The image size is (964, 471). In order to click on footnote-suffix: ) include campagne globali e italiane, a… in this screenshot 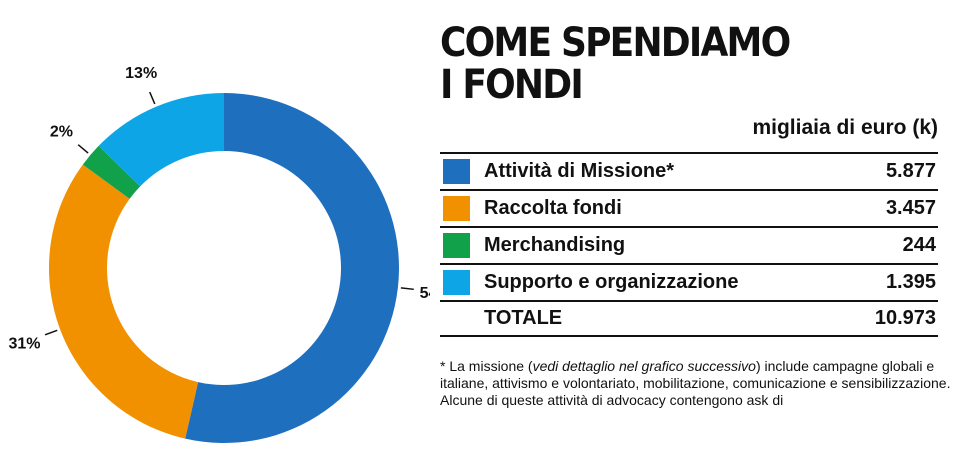, I will do `click(695, 383)`.